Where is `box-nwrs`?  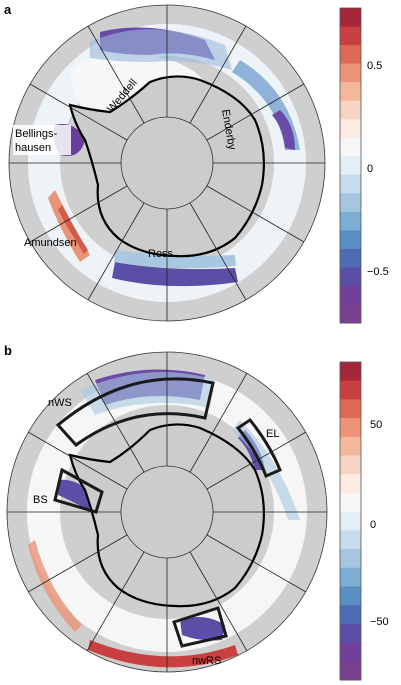 box-nwrs is located at coordinates (200, 627).